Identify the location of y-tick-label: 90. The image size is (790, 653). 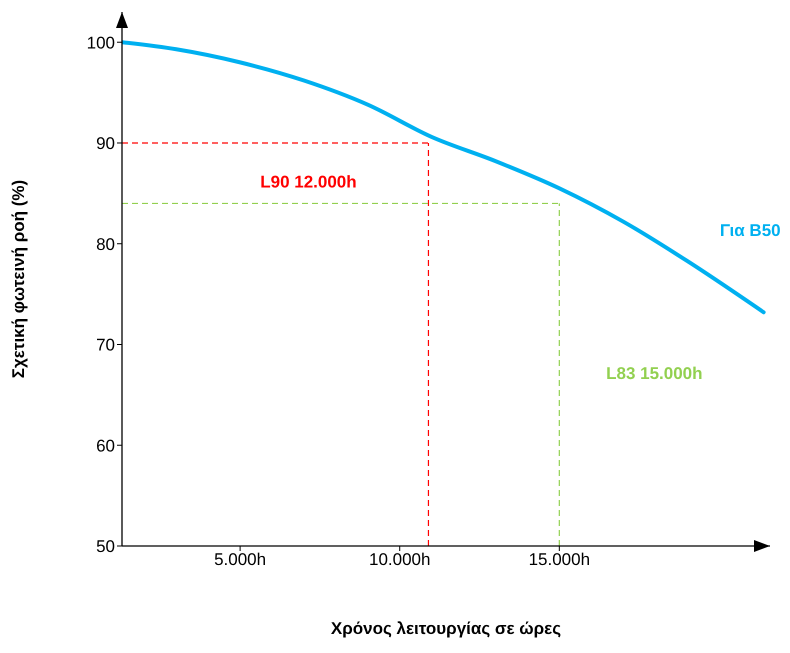
(105, 144).